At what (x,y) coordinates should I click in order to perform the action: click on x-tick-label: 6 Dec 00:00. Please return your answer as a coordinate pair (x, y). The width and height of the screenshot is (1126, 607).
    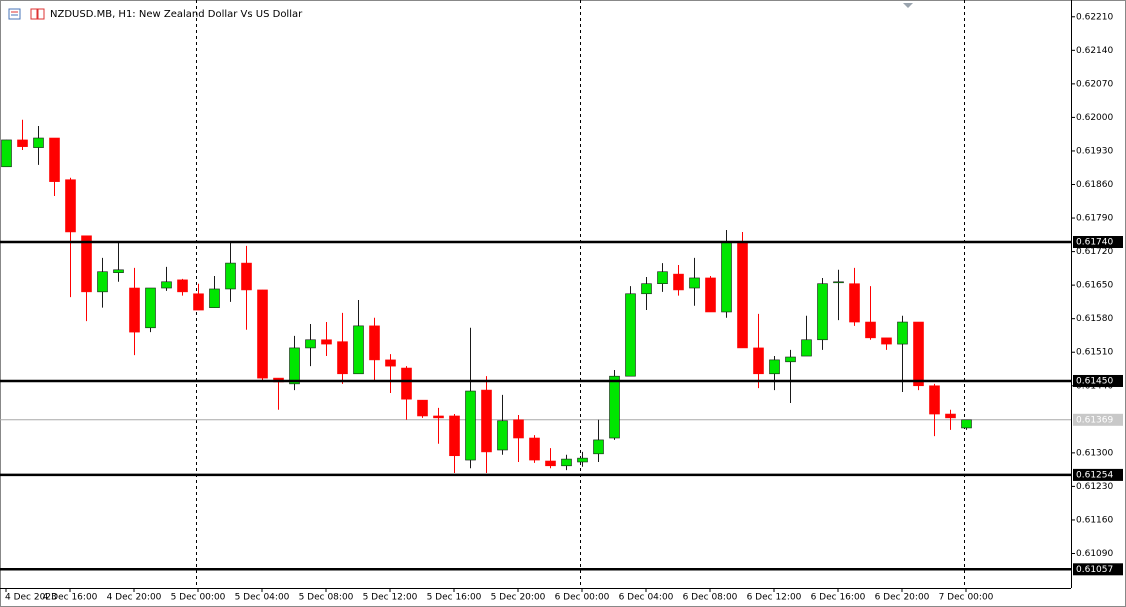
    Looking at the image, I should click on (582, 598).